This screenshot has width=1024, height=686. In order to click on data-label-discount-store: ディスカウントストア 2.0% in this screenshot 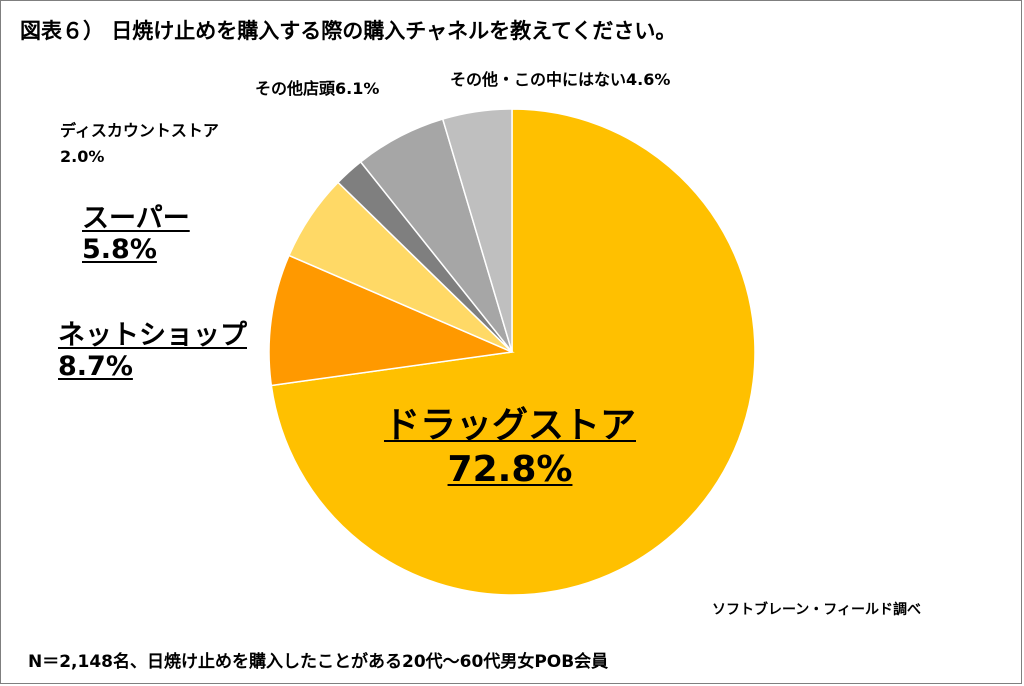, I will do `click(139, 144)`.